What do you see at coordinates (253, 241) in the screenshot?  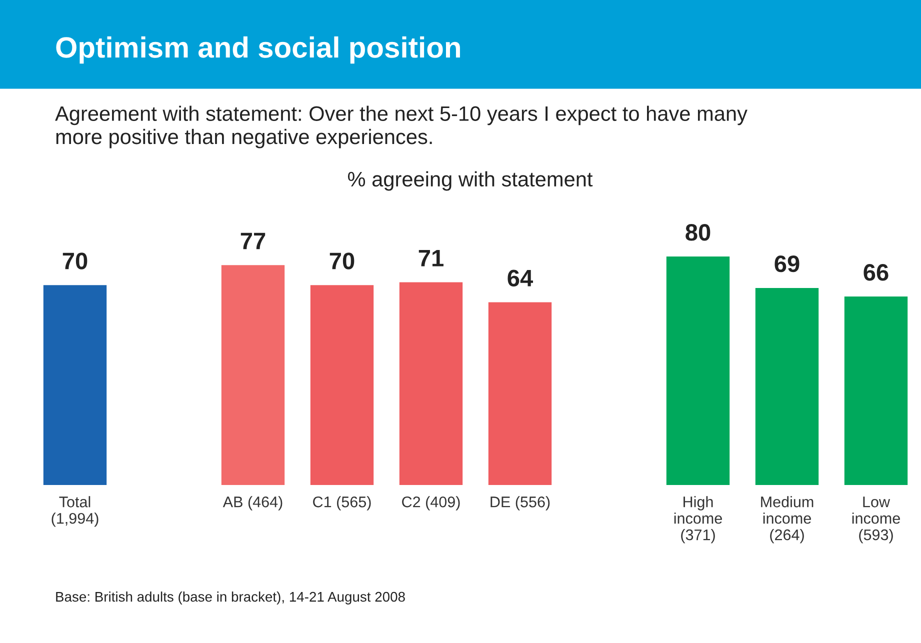 I see `data-label: 77` at bounding box center [253, 241].